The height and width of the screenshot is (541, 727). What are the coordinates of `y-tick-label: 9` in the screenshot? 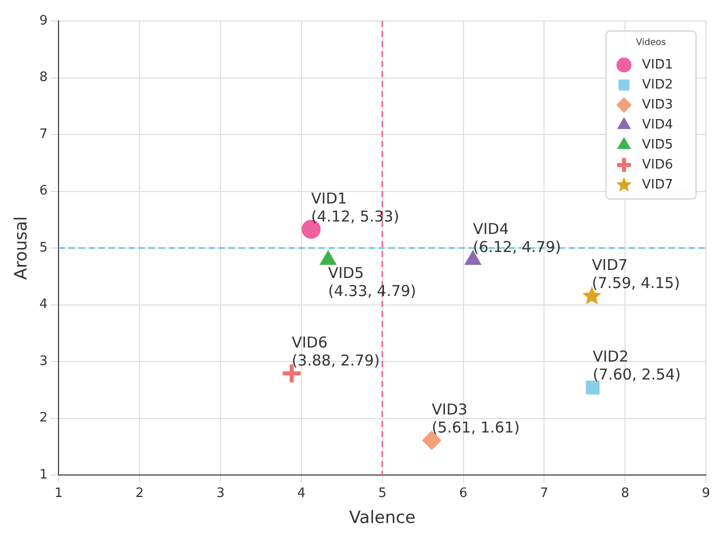 It's located at (43, 20).